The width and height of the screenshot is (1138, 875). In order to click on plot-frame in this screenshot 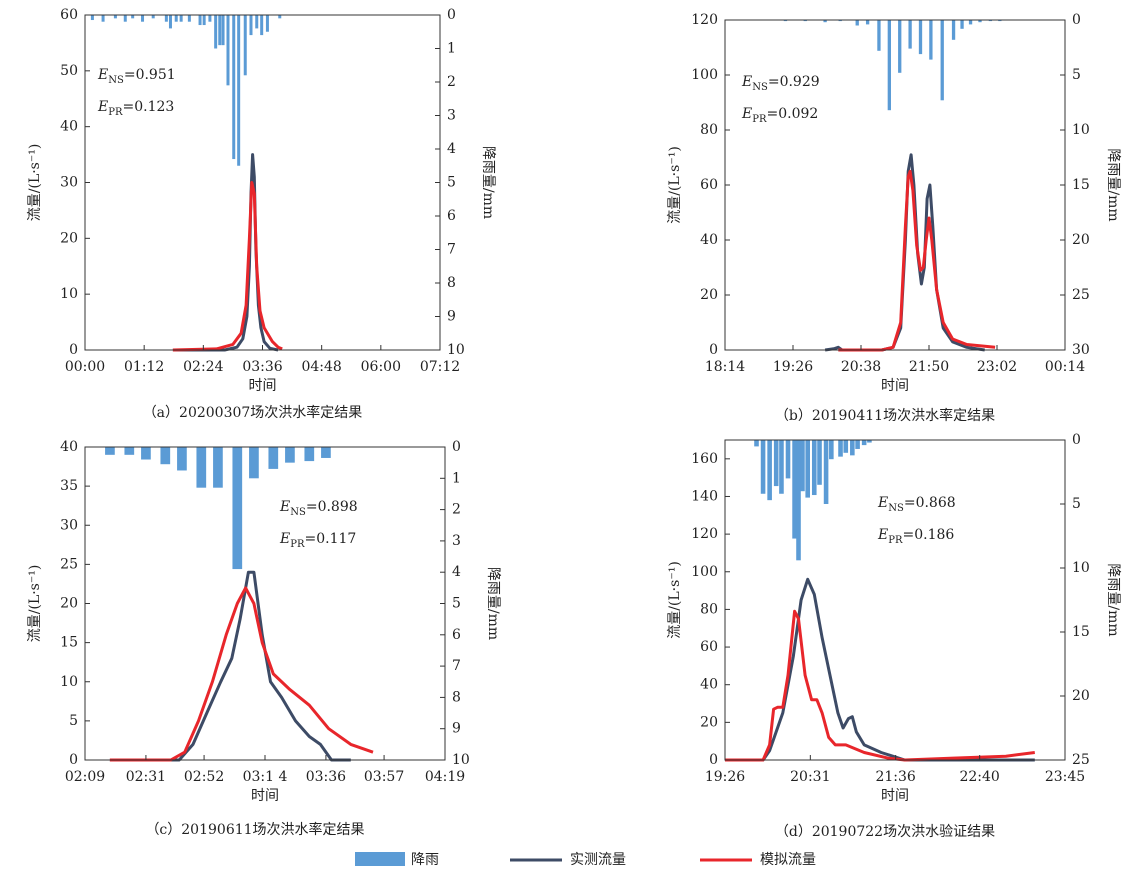, I will do `click(262, 182)`.